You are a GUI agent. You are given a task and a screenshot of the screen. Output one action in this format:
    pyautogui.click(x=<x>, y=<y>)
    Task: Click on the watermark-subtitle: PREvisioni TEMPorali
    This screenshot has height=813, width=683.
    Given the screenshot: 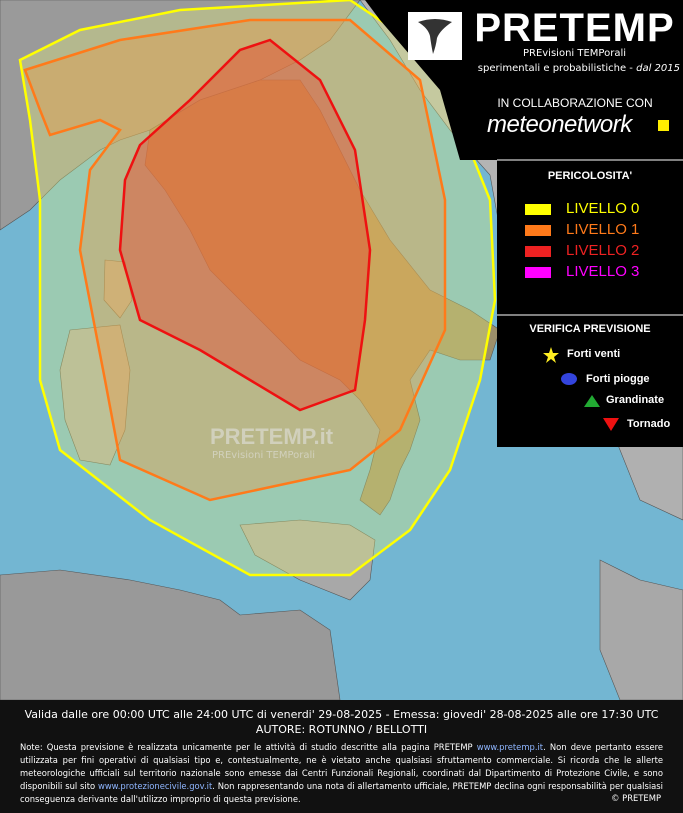 What is the action you would take?
    pyautogui.click(x=264, y=455)
    